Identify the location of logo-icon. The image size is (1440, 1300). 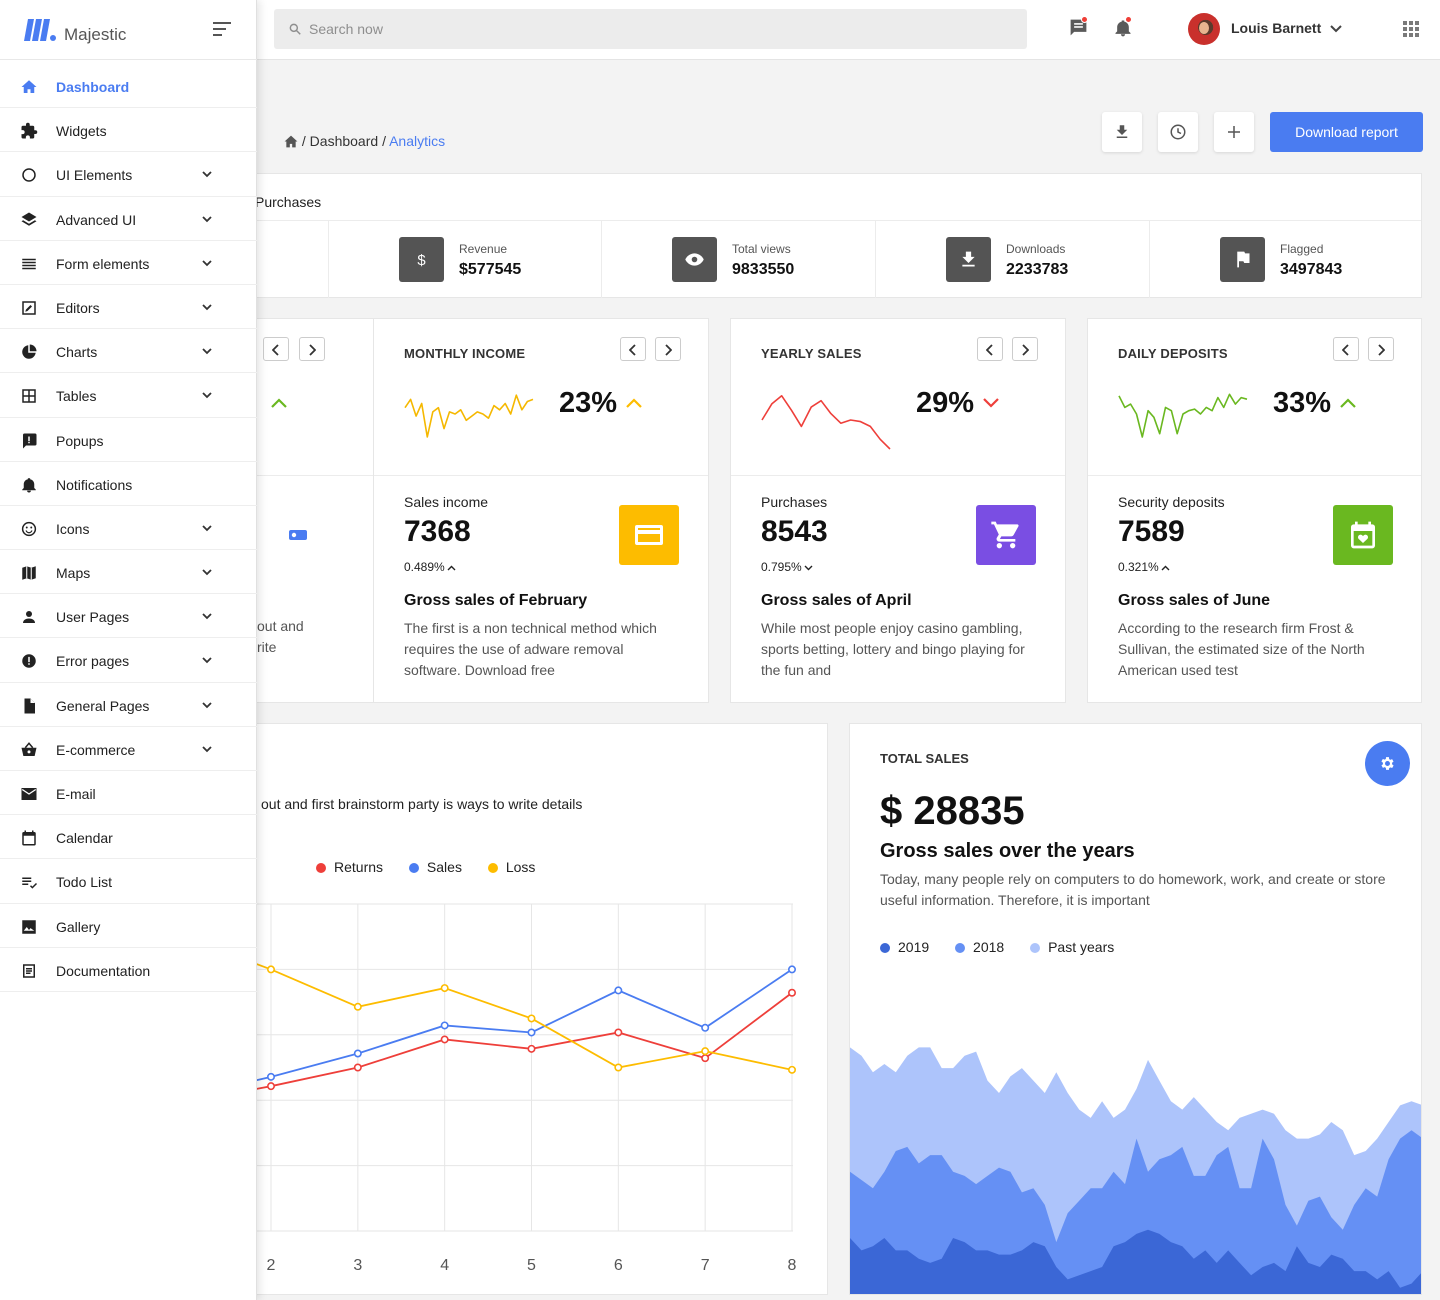
(40, 29).